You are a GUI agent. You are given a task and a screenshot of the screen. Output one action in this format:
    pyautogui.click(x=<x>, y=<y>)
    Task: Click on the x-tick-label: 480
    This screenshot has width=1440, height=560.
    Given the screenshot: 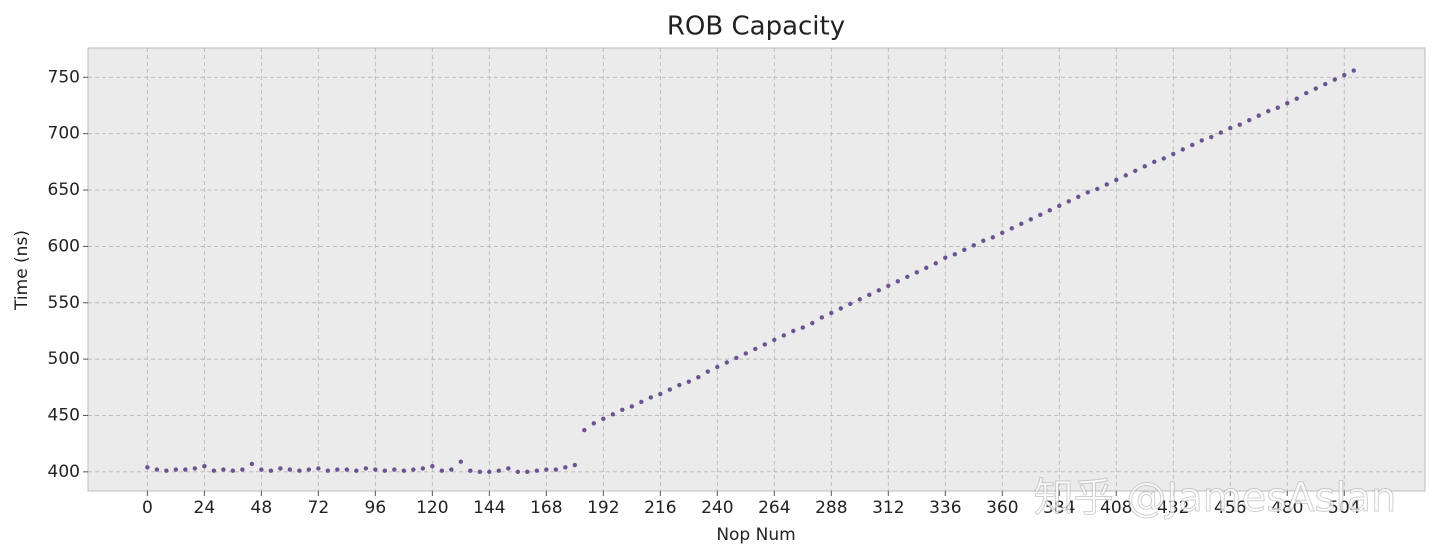 What is the action you would take?
    pyautogui.click(x=1287, y=508)
    